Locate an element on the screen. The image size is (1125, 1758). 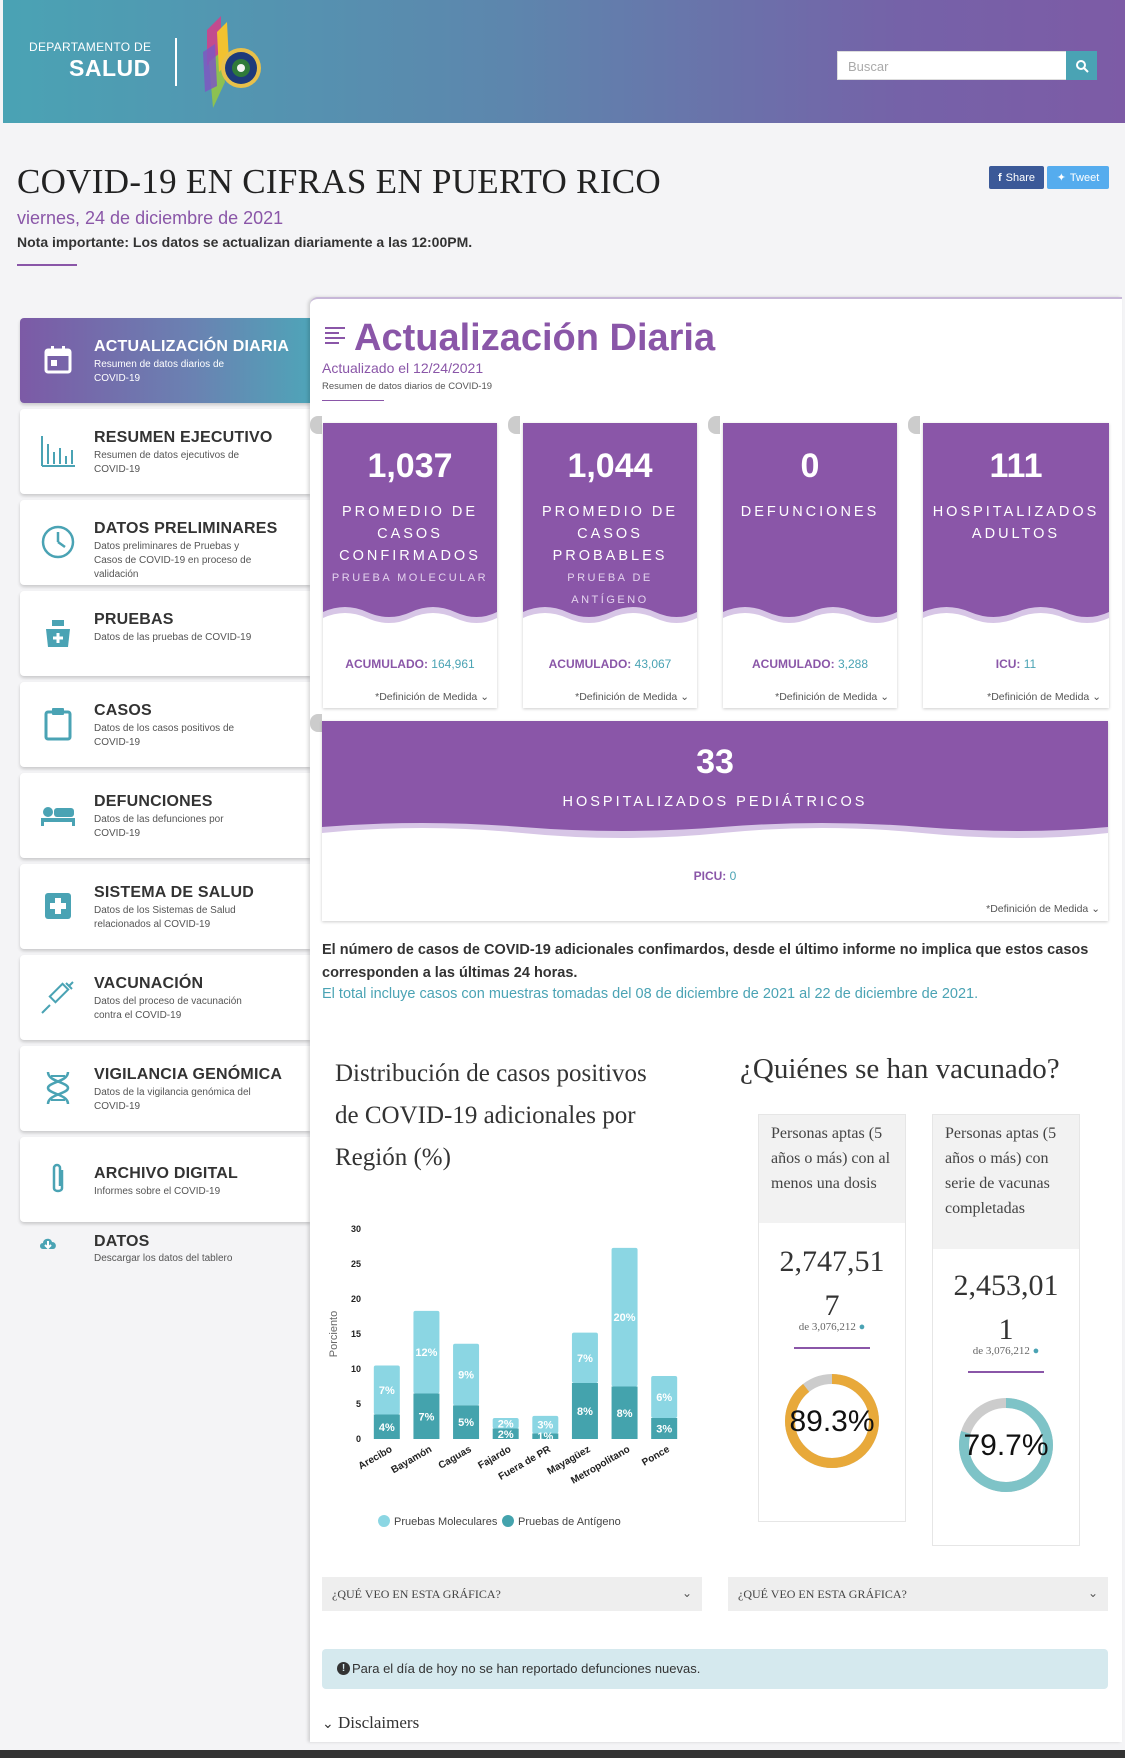
sidebar-item-label: PRUEBAS is located at coordinates (134, 619).